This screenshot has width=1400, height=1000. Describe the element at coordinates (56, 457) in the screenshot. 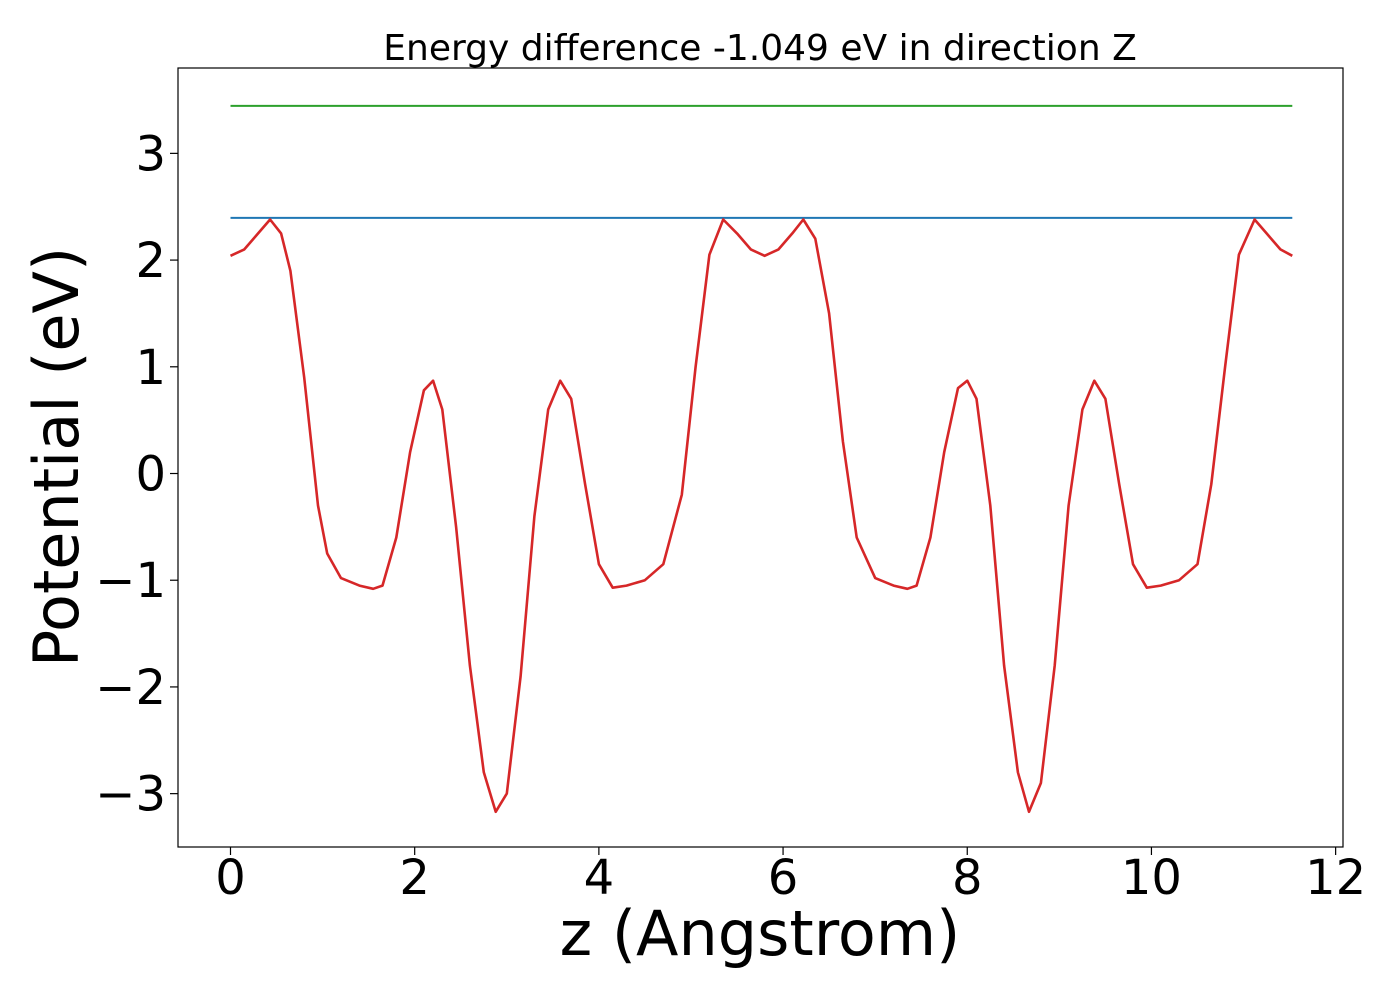

I see `y-axis-label: Potential (eV)` at that location.